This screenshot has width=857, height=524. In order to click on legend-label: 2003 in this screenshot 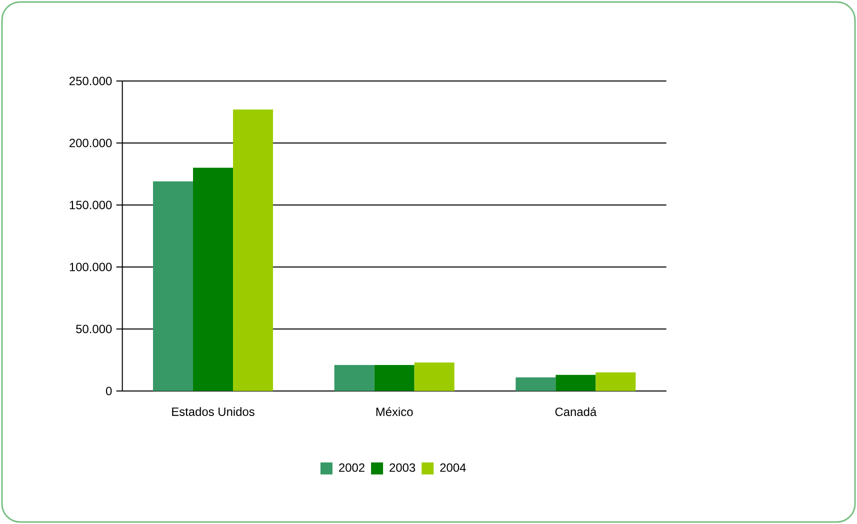, I will do `click(403, 467)`.